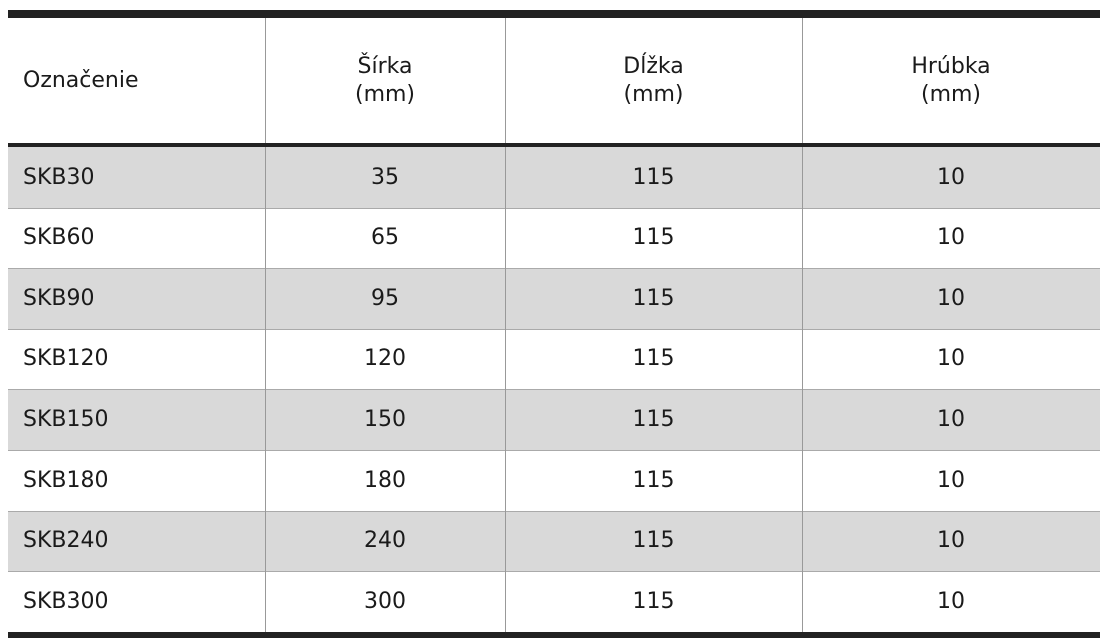  I want to click on cell-value: 300, so click(385, 601).